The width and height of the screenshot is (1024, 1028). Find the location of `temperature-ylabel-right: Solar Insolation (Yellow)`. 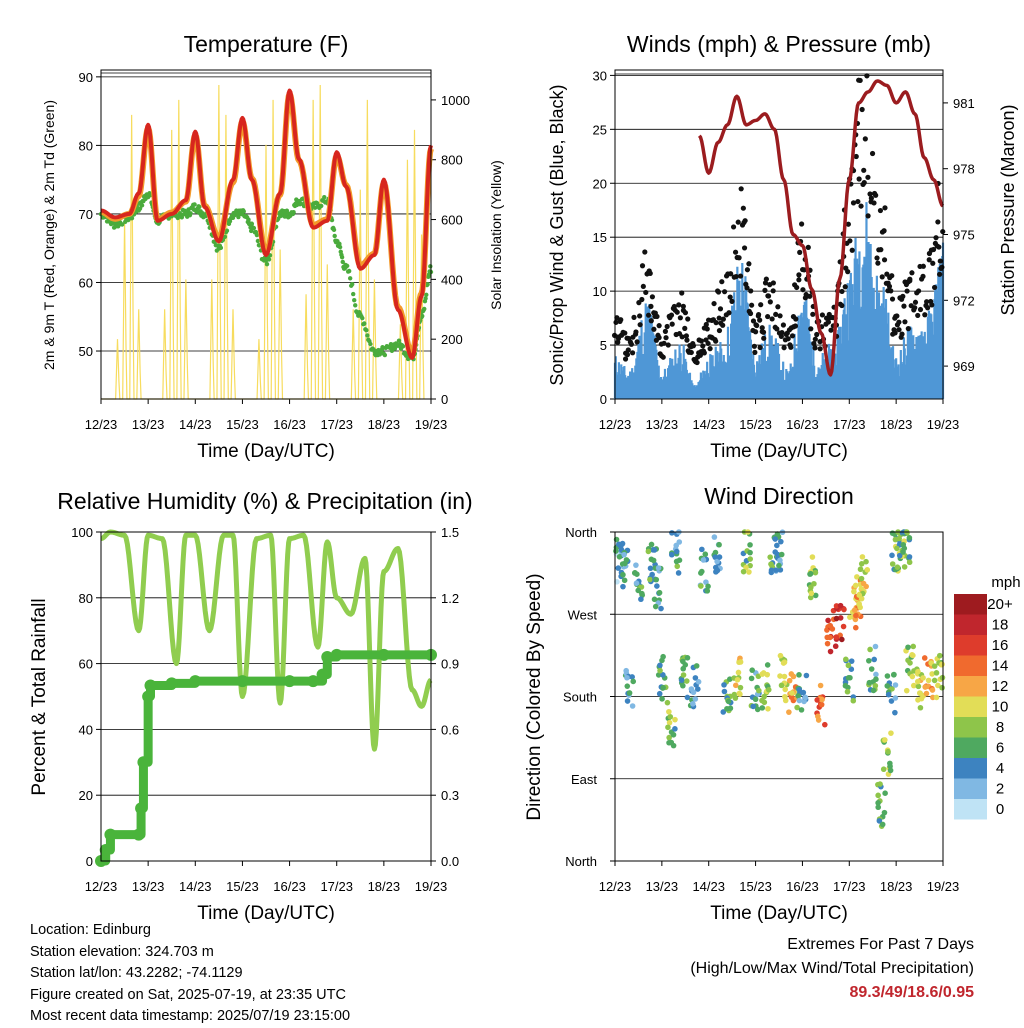

temperature-ylabel-right: Solar Insolation (Yellow) is located at coordinates (496, 235).